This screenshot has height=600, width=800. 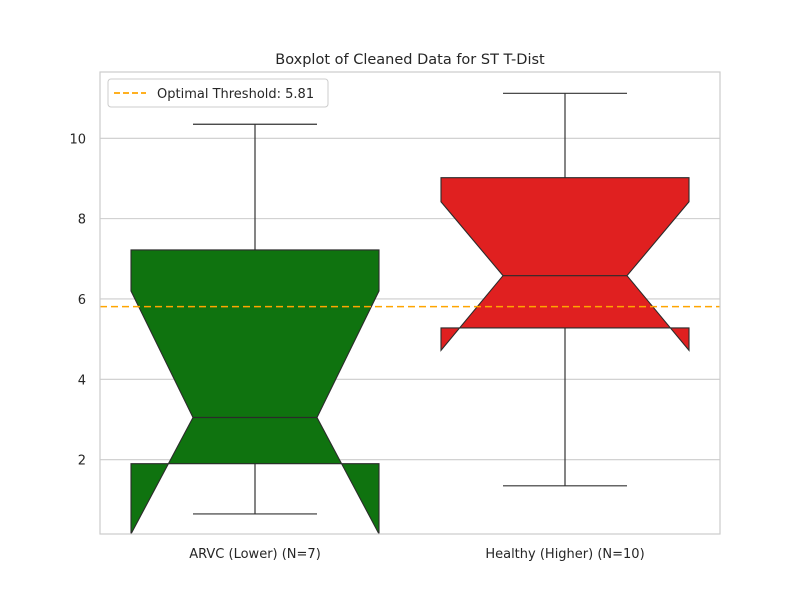 What do you see at coordinates (255, 392) in the screenshot?
I see `box-body` at bounding box center [255, 392].